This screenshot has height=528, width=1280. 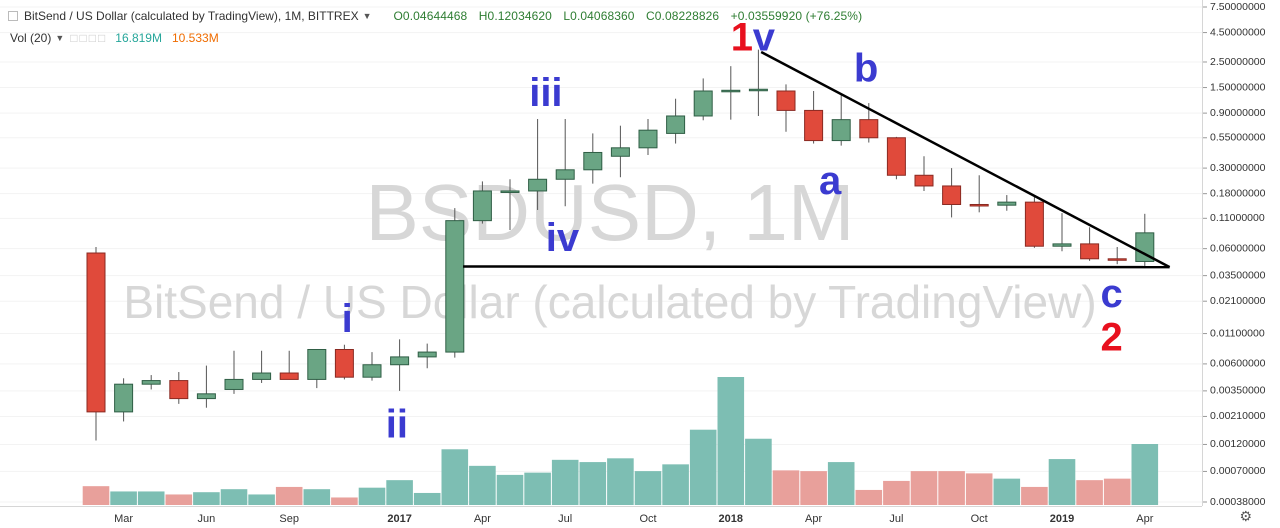 What do you see at coordinates (796, 16) in the screenshot?
I see `change-value: +0.03559920 (+76.25%)` at bounding box center [796, 16].